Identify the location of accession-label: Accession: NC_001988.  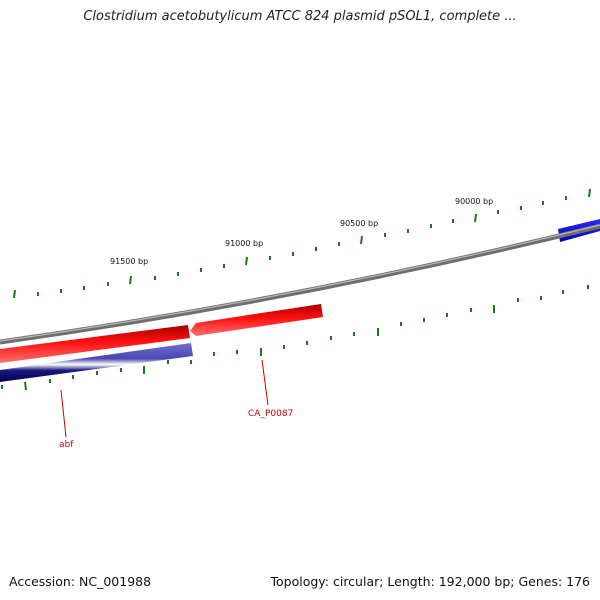
(80, 581).